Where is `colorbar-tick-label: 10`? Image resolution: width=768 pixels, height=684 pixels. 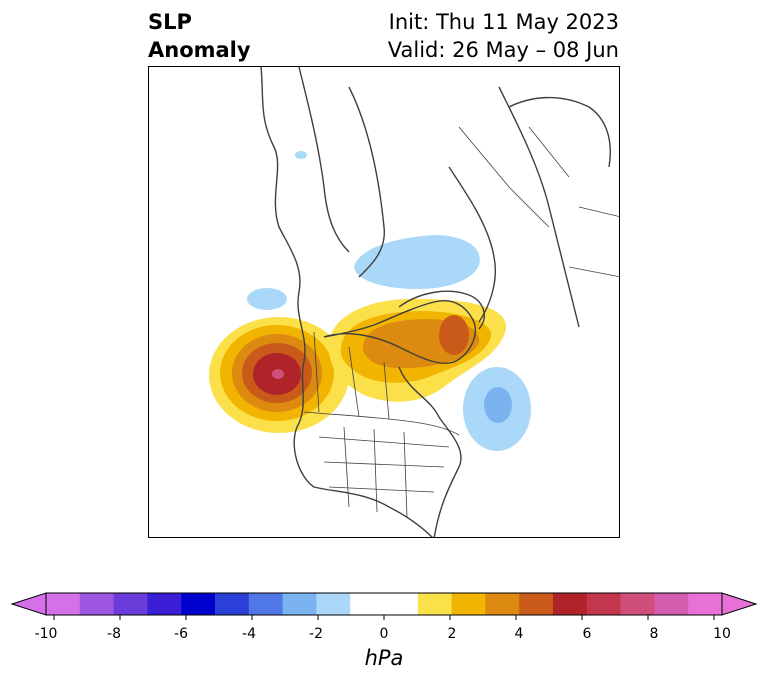 colorbar-tick-label: 10 is located at coordinates (722, 634).